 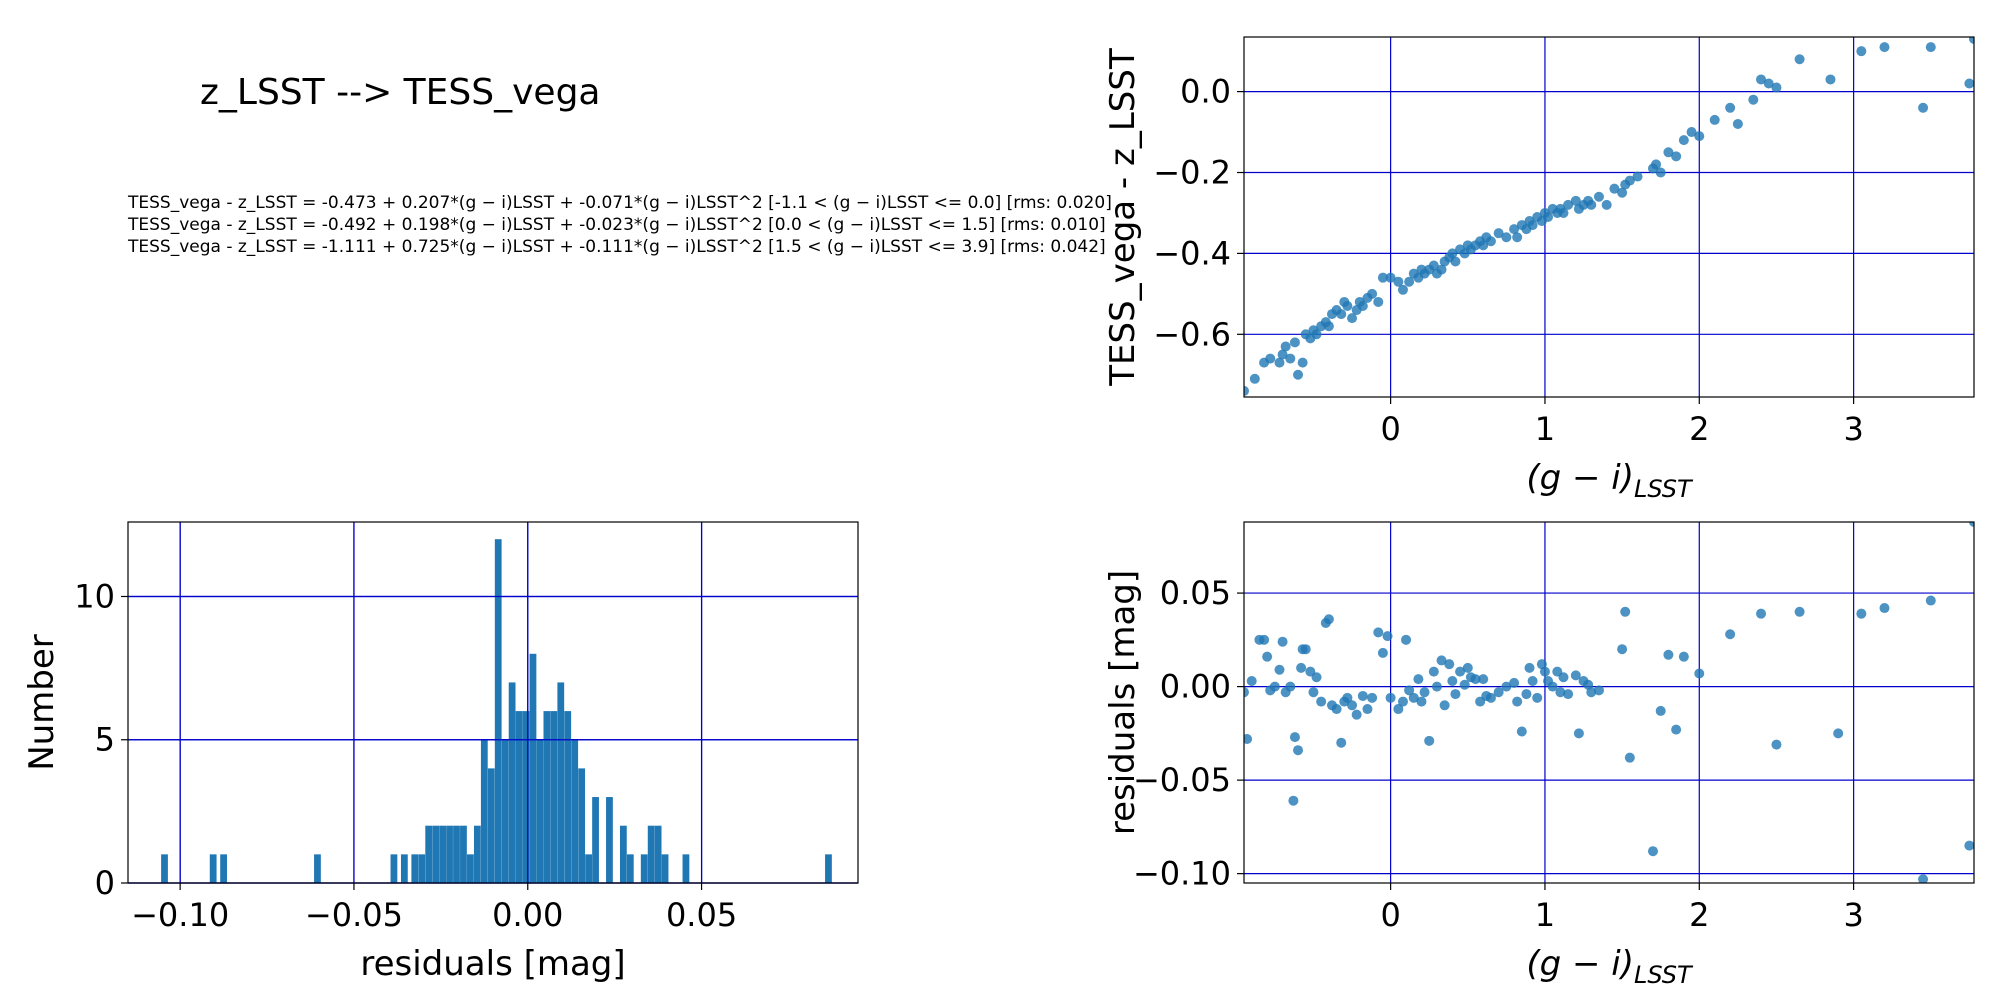 I want to click on x-tick-label: −0.05, so click(x=354, y=915).